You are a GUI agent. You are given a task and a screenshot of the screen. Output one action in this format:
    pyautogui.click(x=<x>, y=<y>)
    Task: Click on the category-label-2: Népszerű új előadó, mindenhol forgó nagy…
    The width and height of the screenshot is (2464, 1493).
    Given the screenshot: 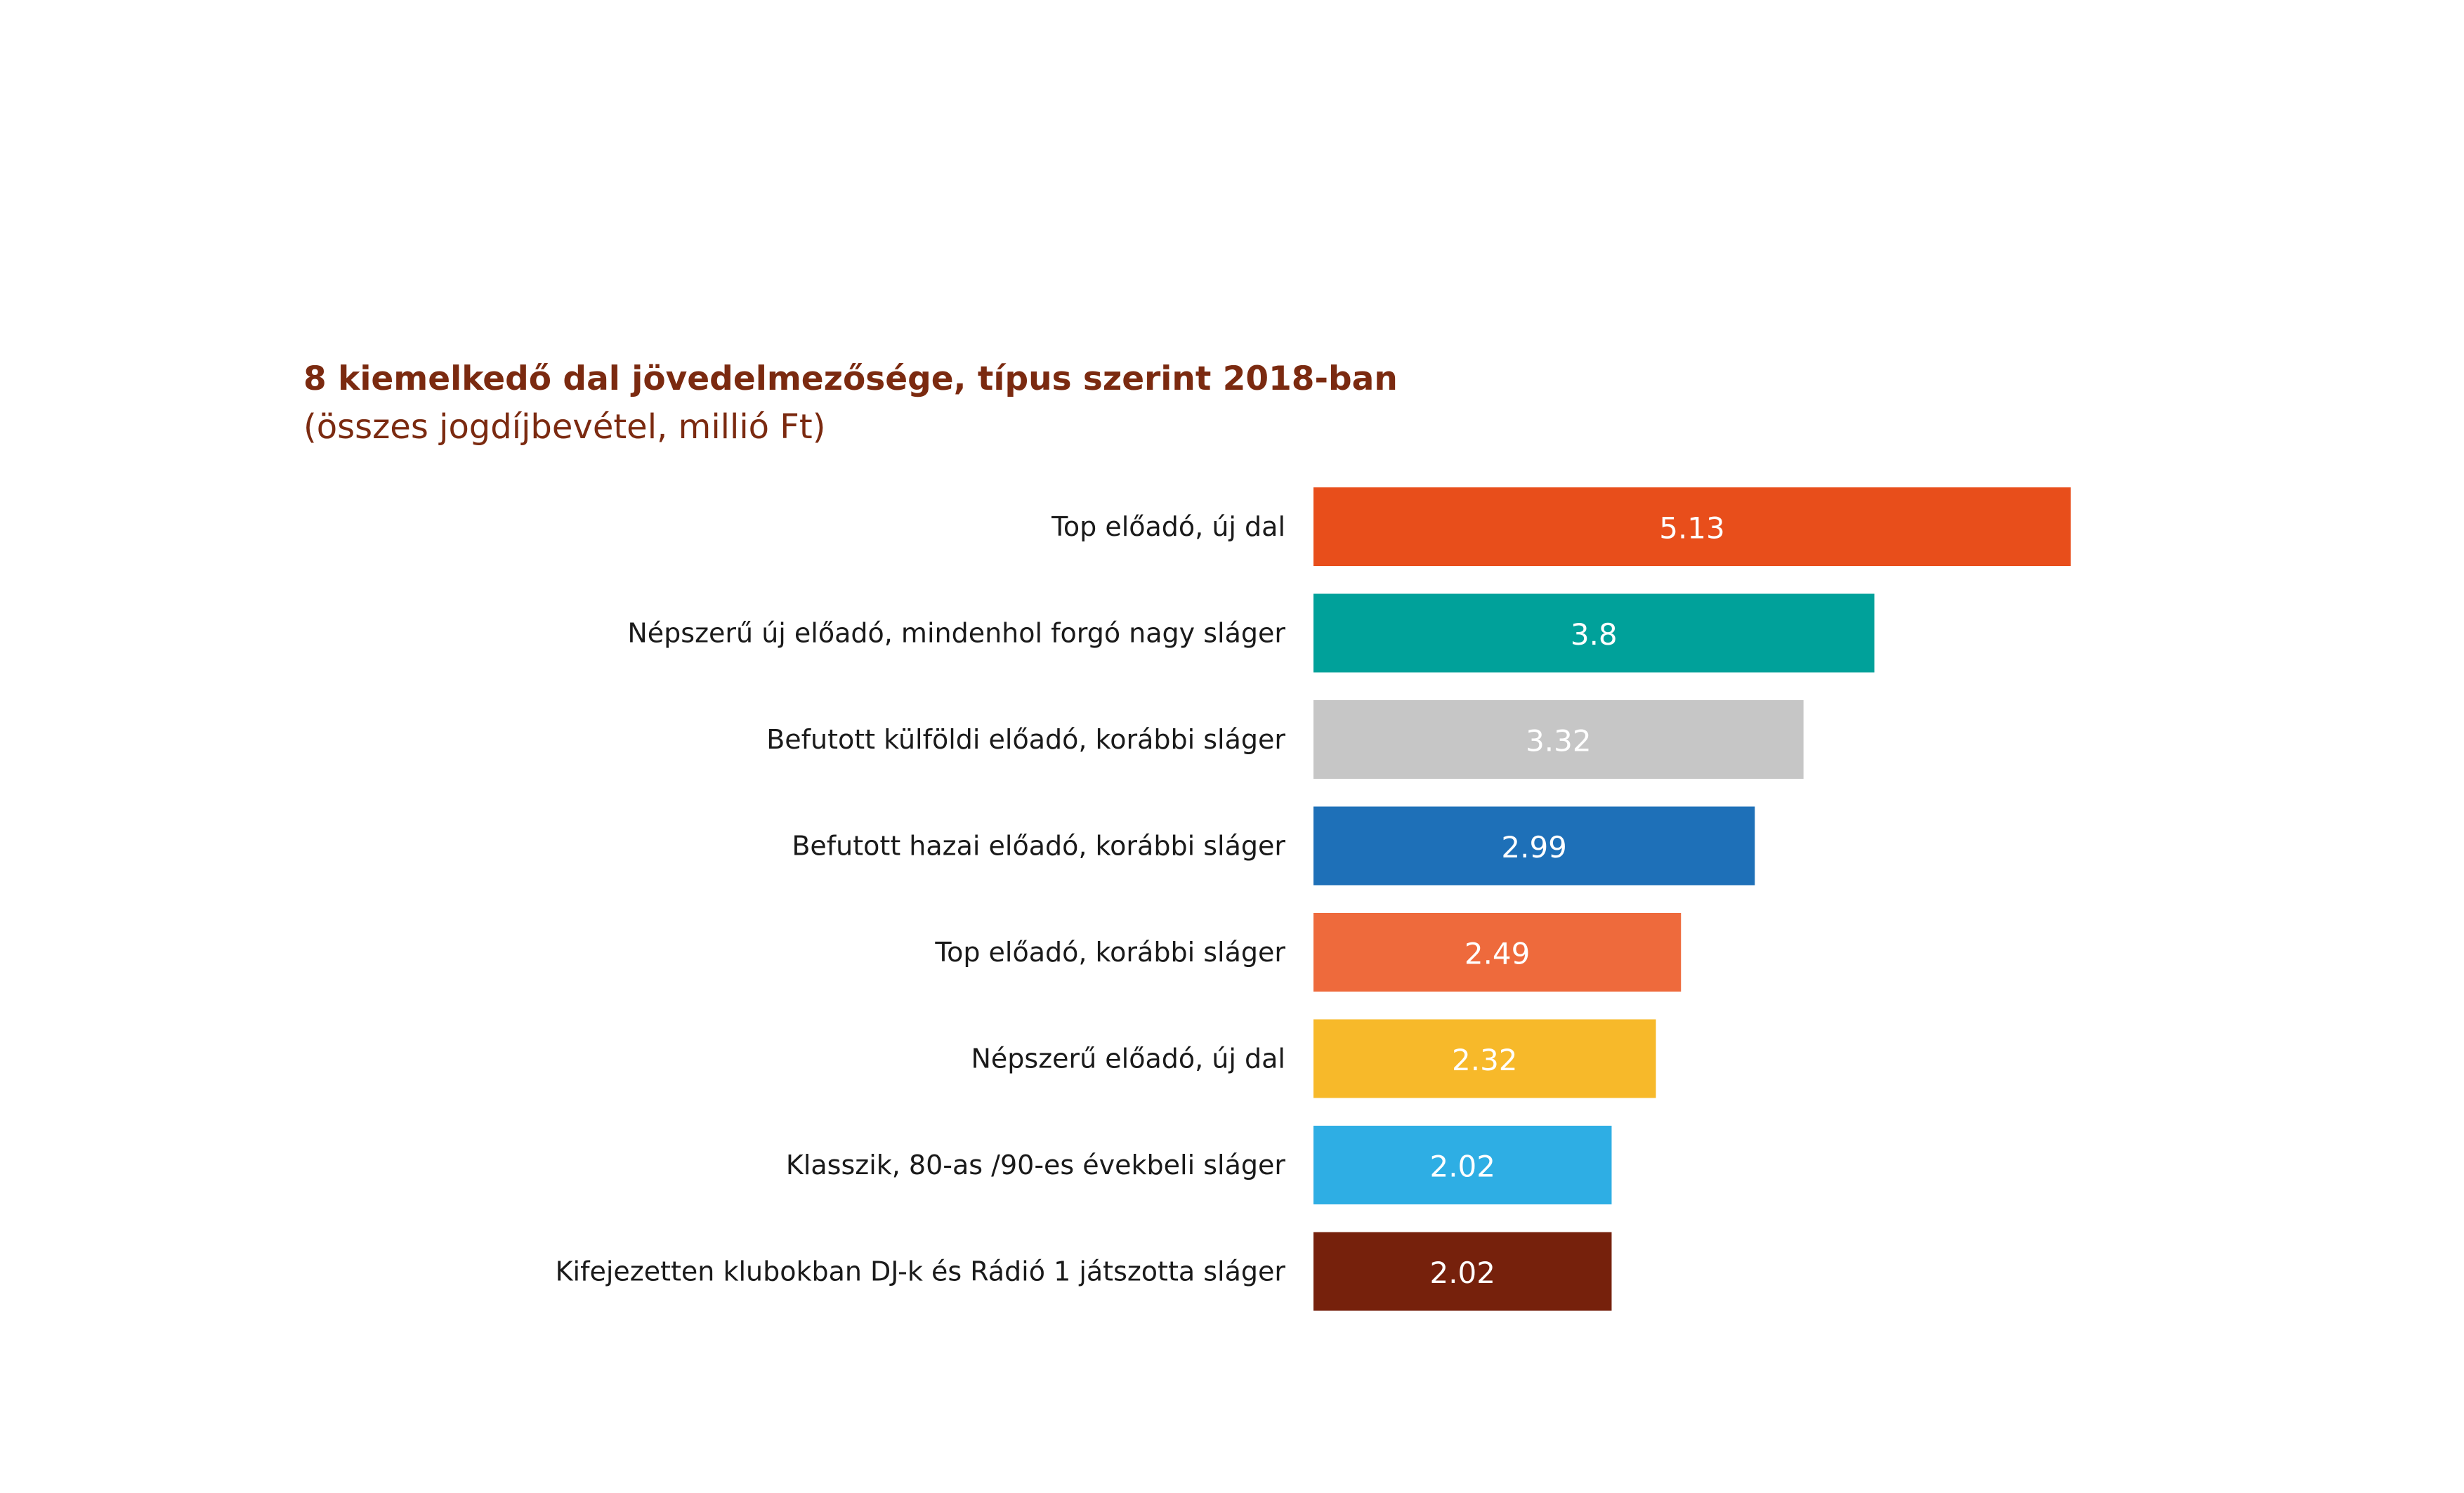 What is the action you would take?
    pyautogui.click(x=956, y=633)
    